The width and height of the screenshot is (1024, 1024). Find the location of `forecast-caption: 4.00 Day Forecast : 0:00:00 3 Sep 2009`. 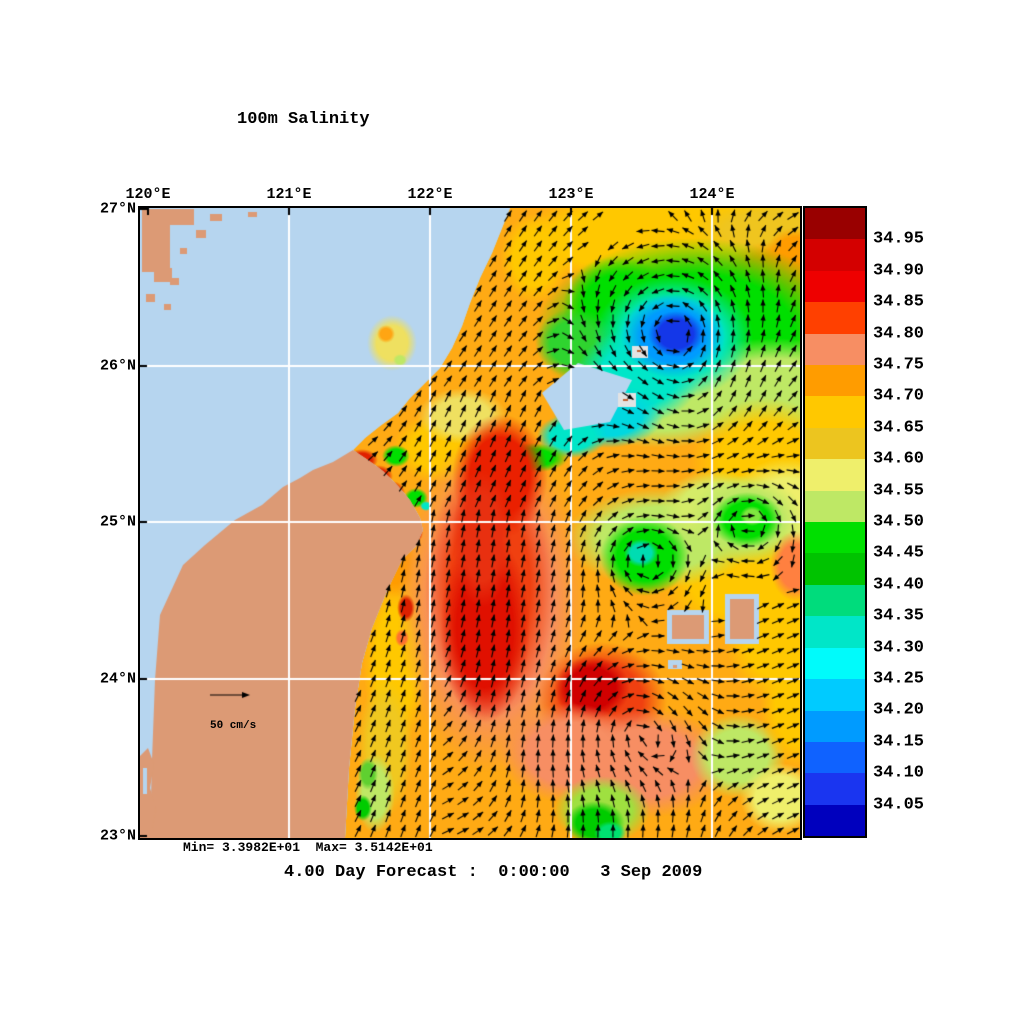

forecast-caption: 4.00 Day Forecast : 0:00:00 3 Sep 2009 is located at coordinates (493, 872).